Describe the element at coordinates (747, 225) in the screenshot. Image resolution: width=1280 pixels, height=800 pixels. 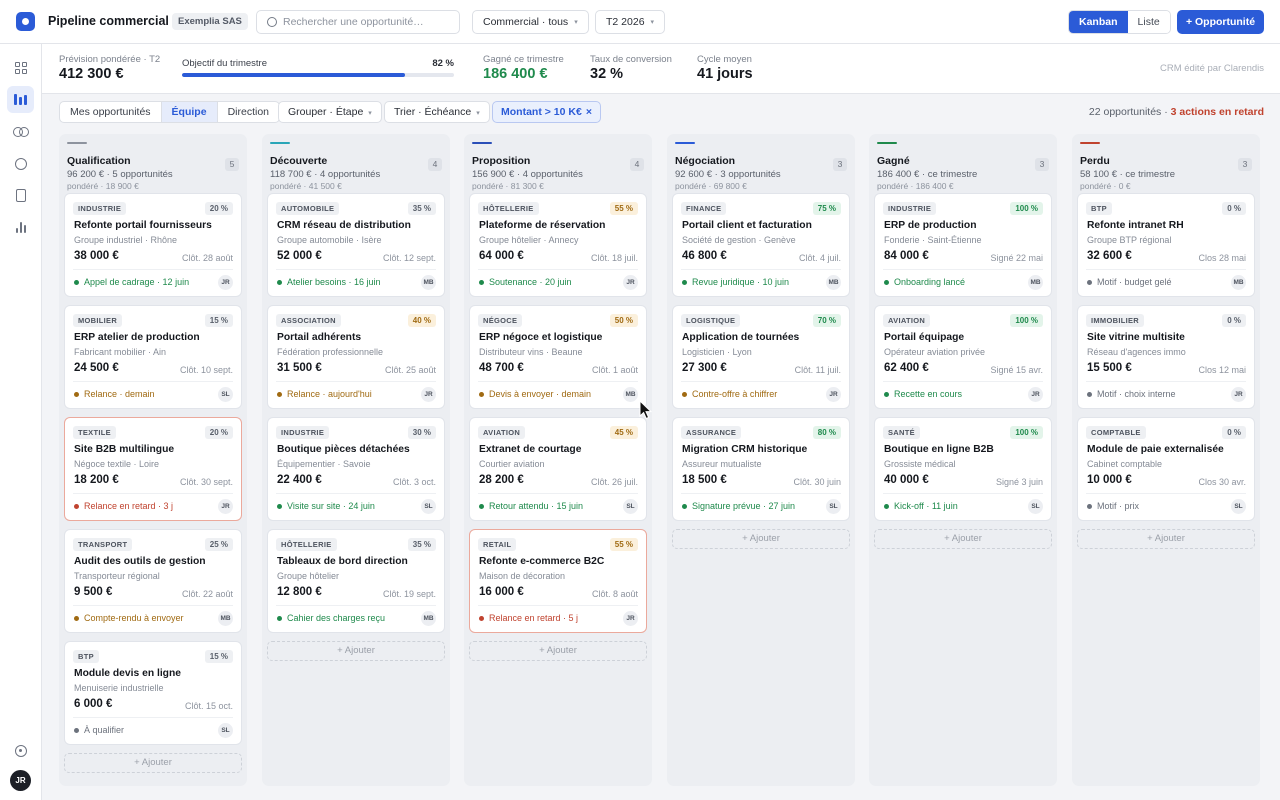
I see `card-title: Portail client et facturation` at that location.